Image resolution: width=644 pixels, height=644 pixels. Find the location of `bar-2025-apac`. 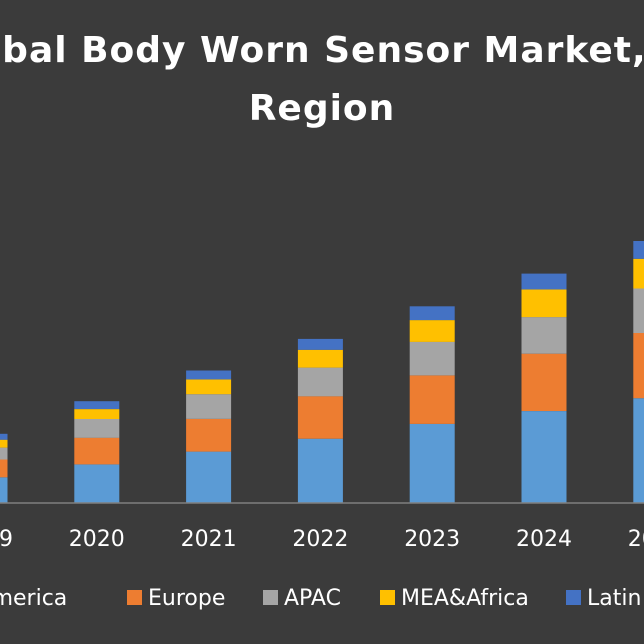

bar-2025-apac is located at coordinates (638, 310).